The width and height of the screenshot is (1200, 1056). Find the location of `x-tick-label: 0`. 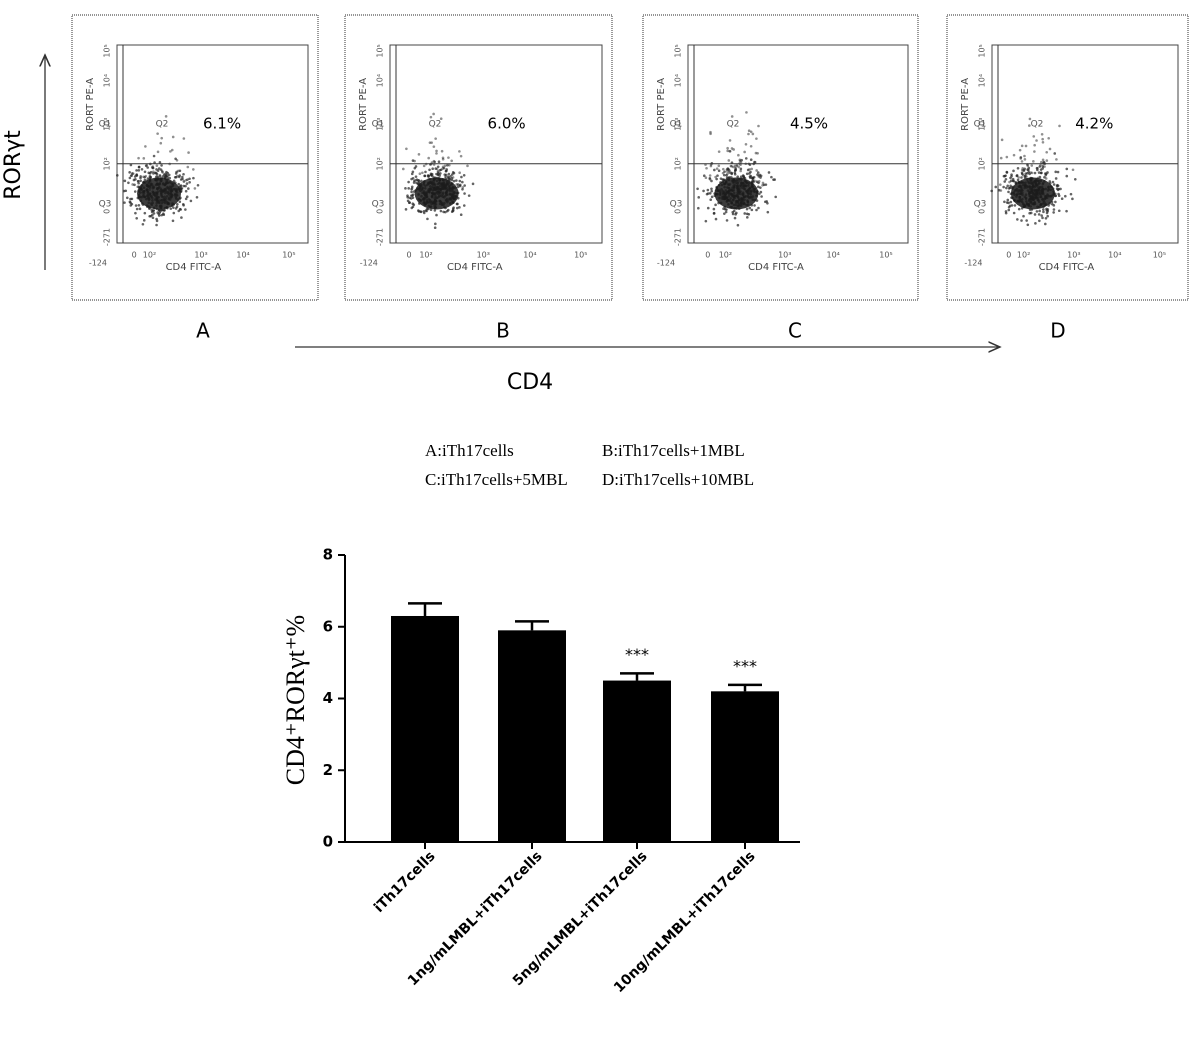

x-tick-label: 0 is located at coordinates (134, 255).